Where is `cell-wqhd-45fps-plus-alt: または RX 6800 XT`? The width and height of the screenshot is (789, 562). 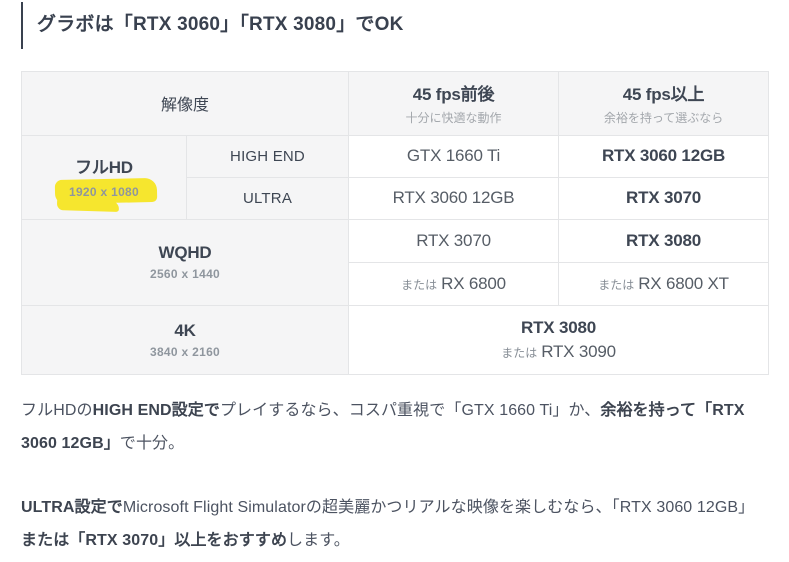
cell-wqhd-45fps-plus-alt: または RX 6800 XT is located at coordinates (664, 283).